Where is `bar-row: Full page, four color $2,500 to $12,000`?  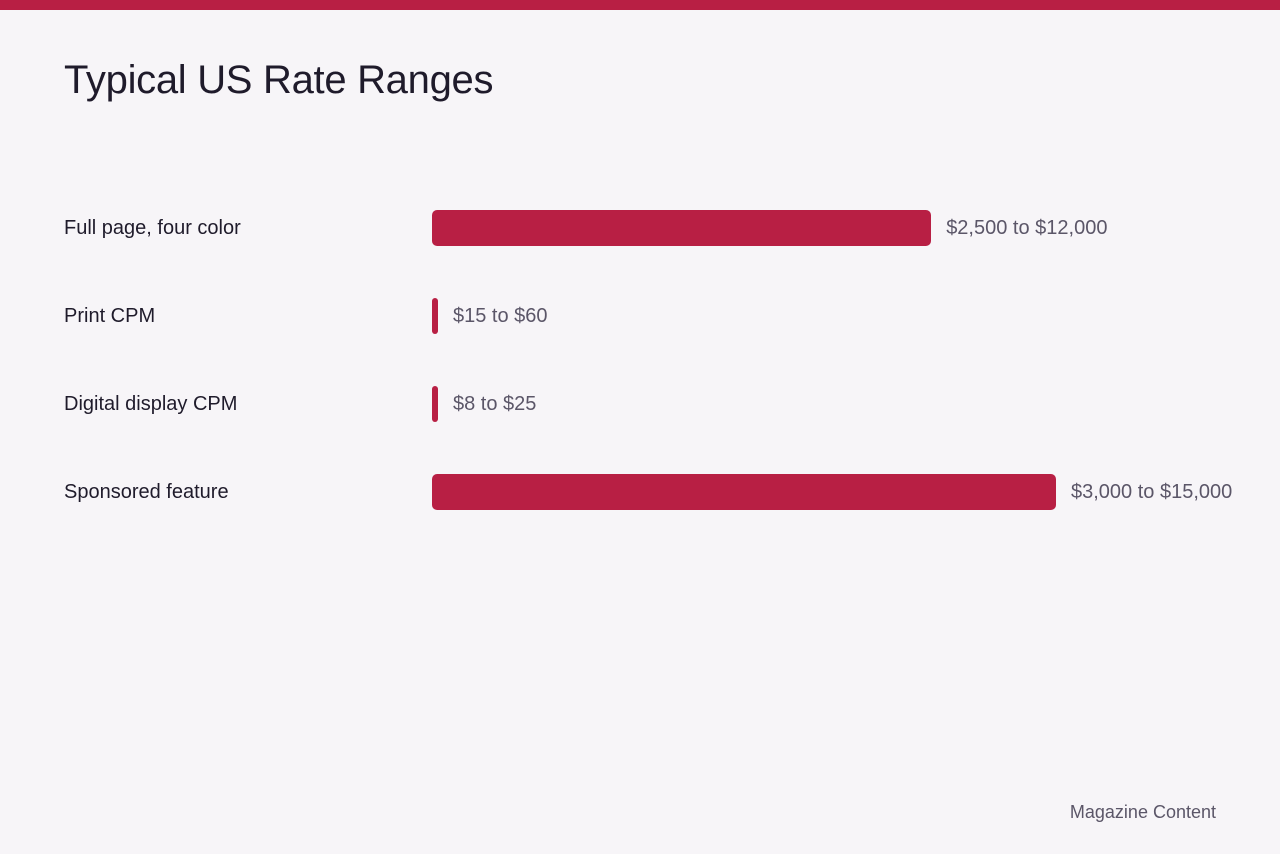
bar-row: Full page, four color $2,500 to $12,000 is located at coordinates (640, 228).